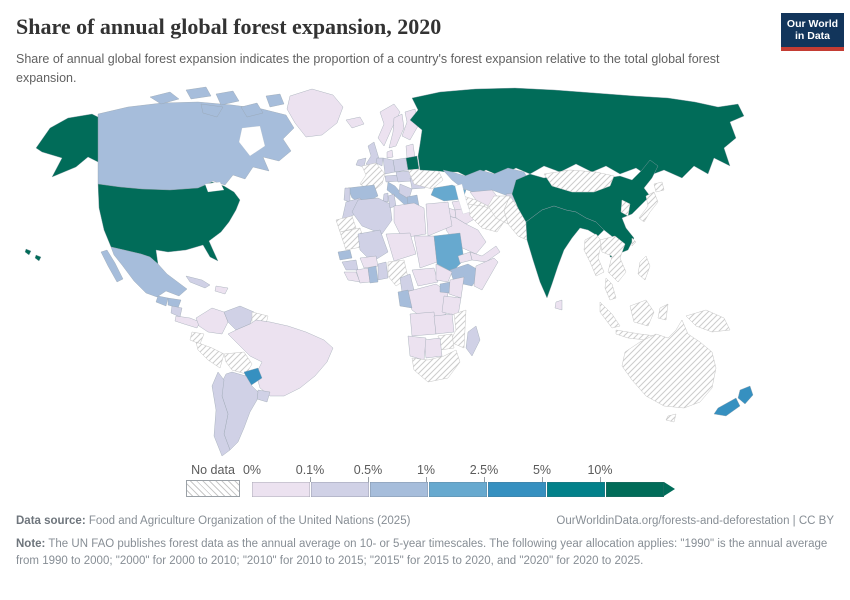 The width and height of the screenshot is (850, 600). I want to click on country-sweden, so click(396, 131).